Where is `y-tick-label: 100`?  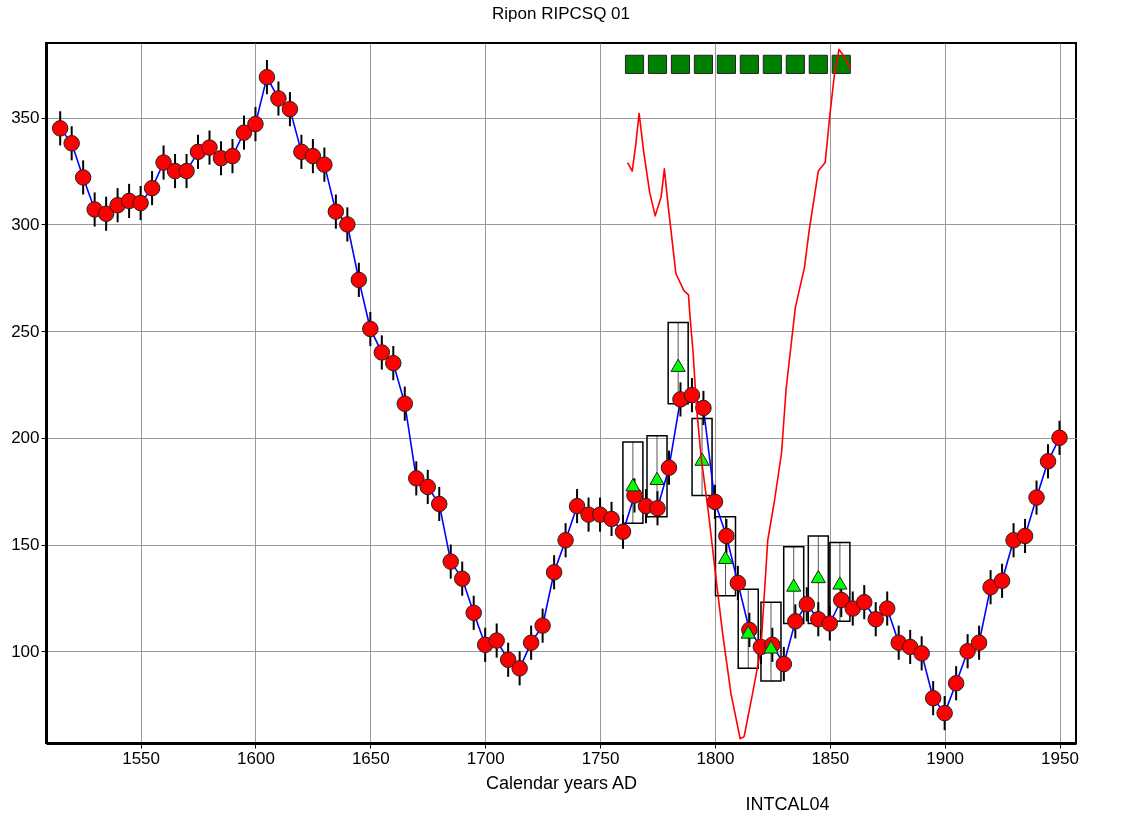 y-tick-label: 100 is located at coordinates (25, 651).